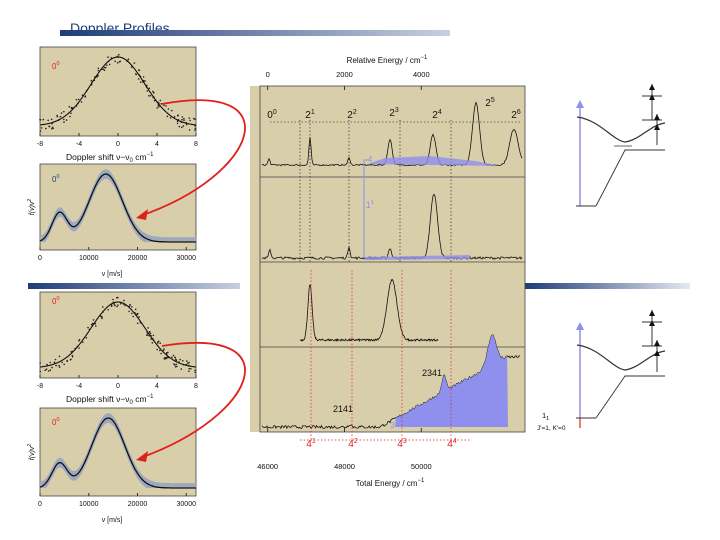 The image size is (720, 540). Describe the element at coordinates (56, 301) in the screenshot. I see `doppler-bottom-peak-label: 00` at that location.